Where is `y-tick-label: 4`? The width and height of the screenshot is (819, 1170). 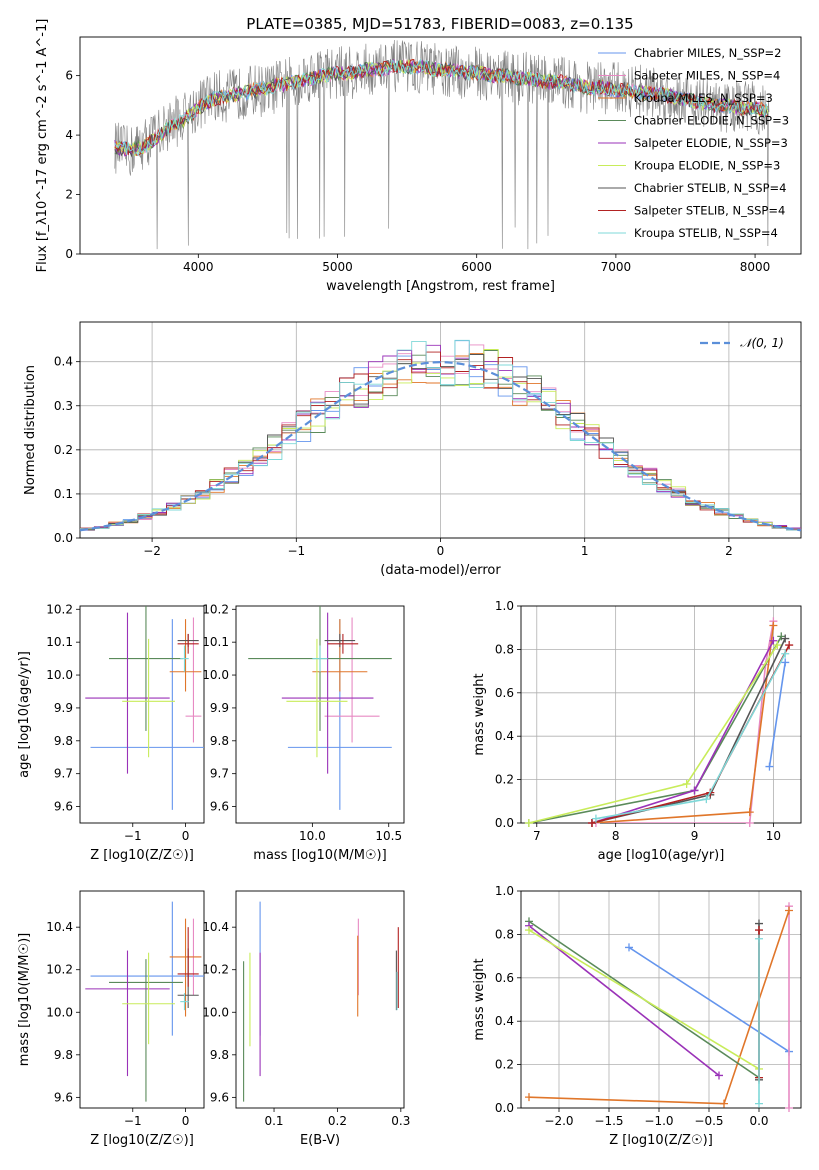 y-tick-label: 4 is located at coordinates (69, 135).